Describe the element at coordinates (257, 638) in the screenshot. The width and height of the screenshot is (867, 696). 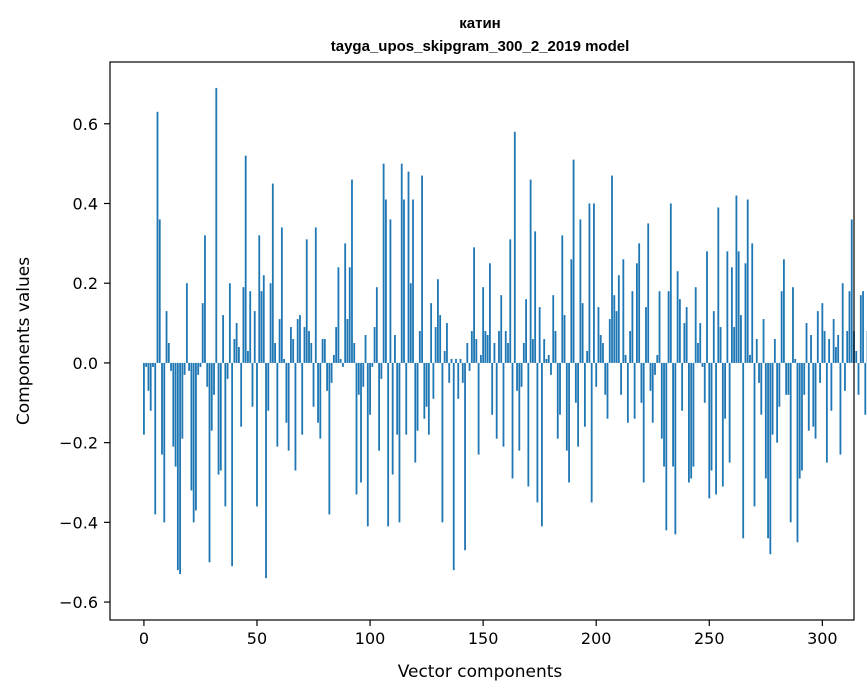
I see `x-tick-label: 50` at that location.